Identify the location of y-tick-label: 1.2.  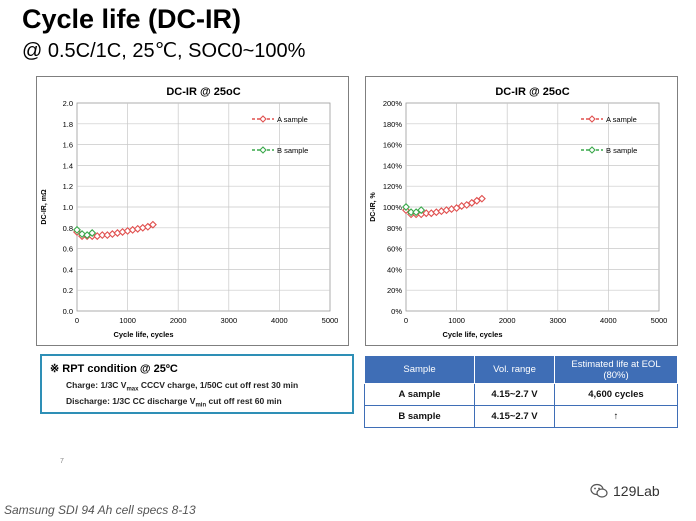
(68, 186).